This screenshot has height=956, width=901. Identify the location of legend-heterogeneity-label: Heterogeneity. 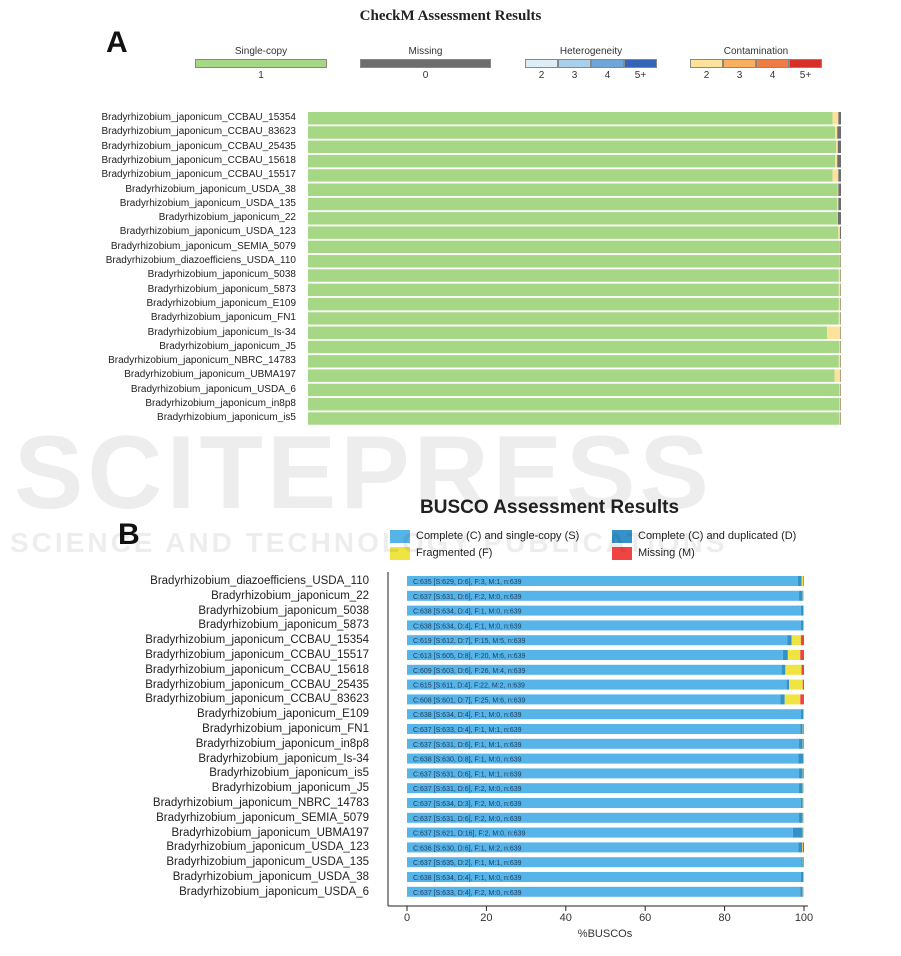
(591, 51).